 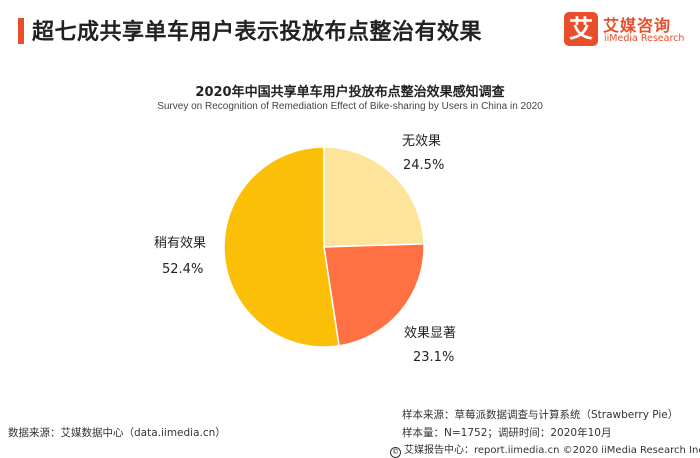 I want to click on pie-slice-no-effect, so click(x=374, y=197).